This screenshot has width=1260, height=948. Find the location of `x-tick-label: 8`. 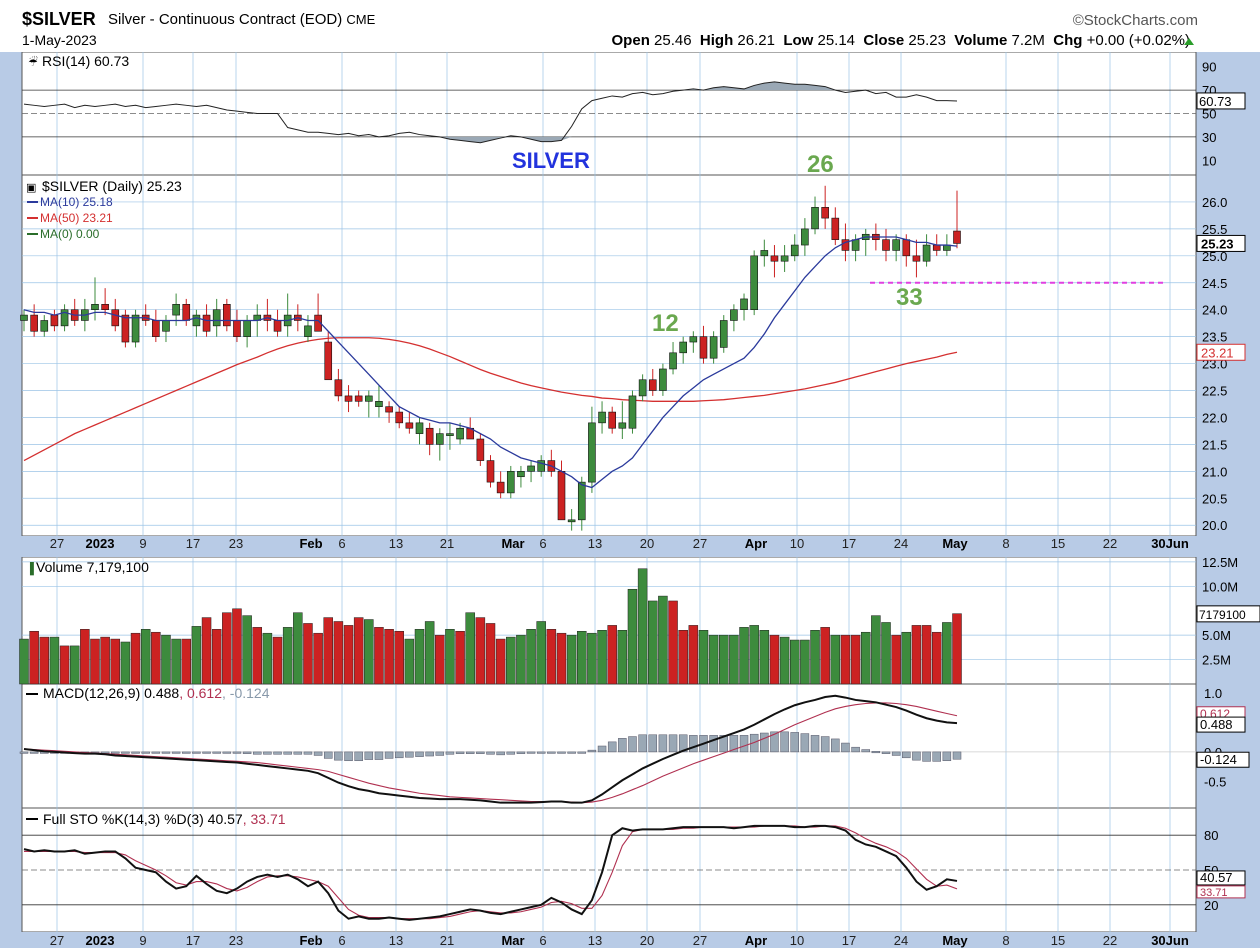

x-tick-label: 8 is located at coordinates (1005, 940).